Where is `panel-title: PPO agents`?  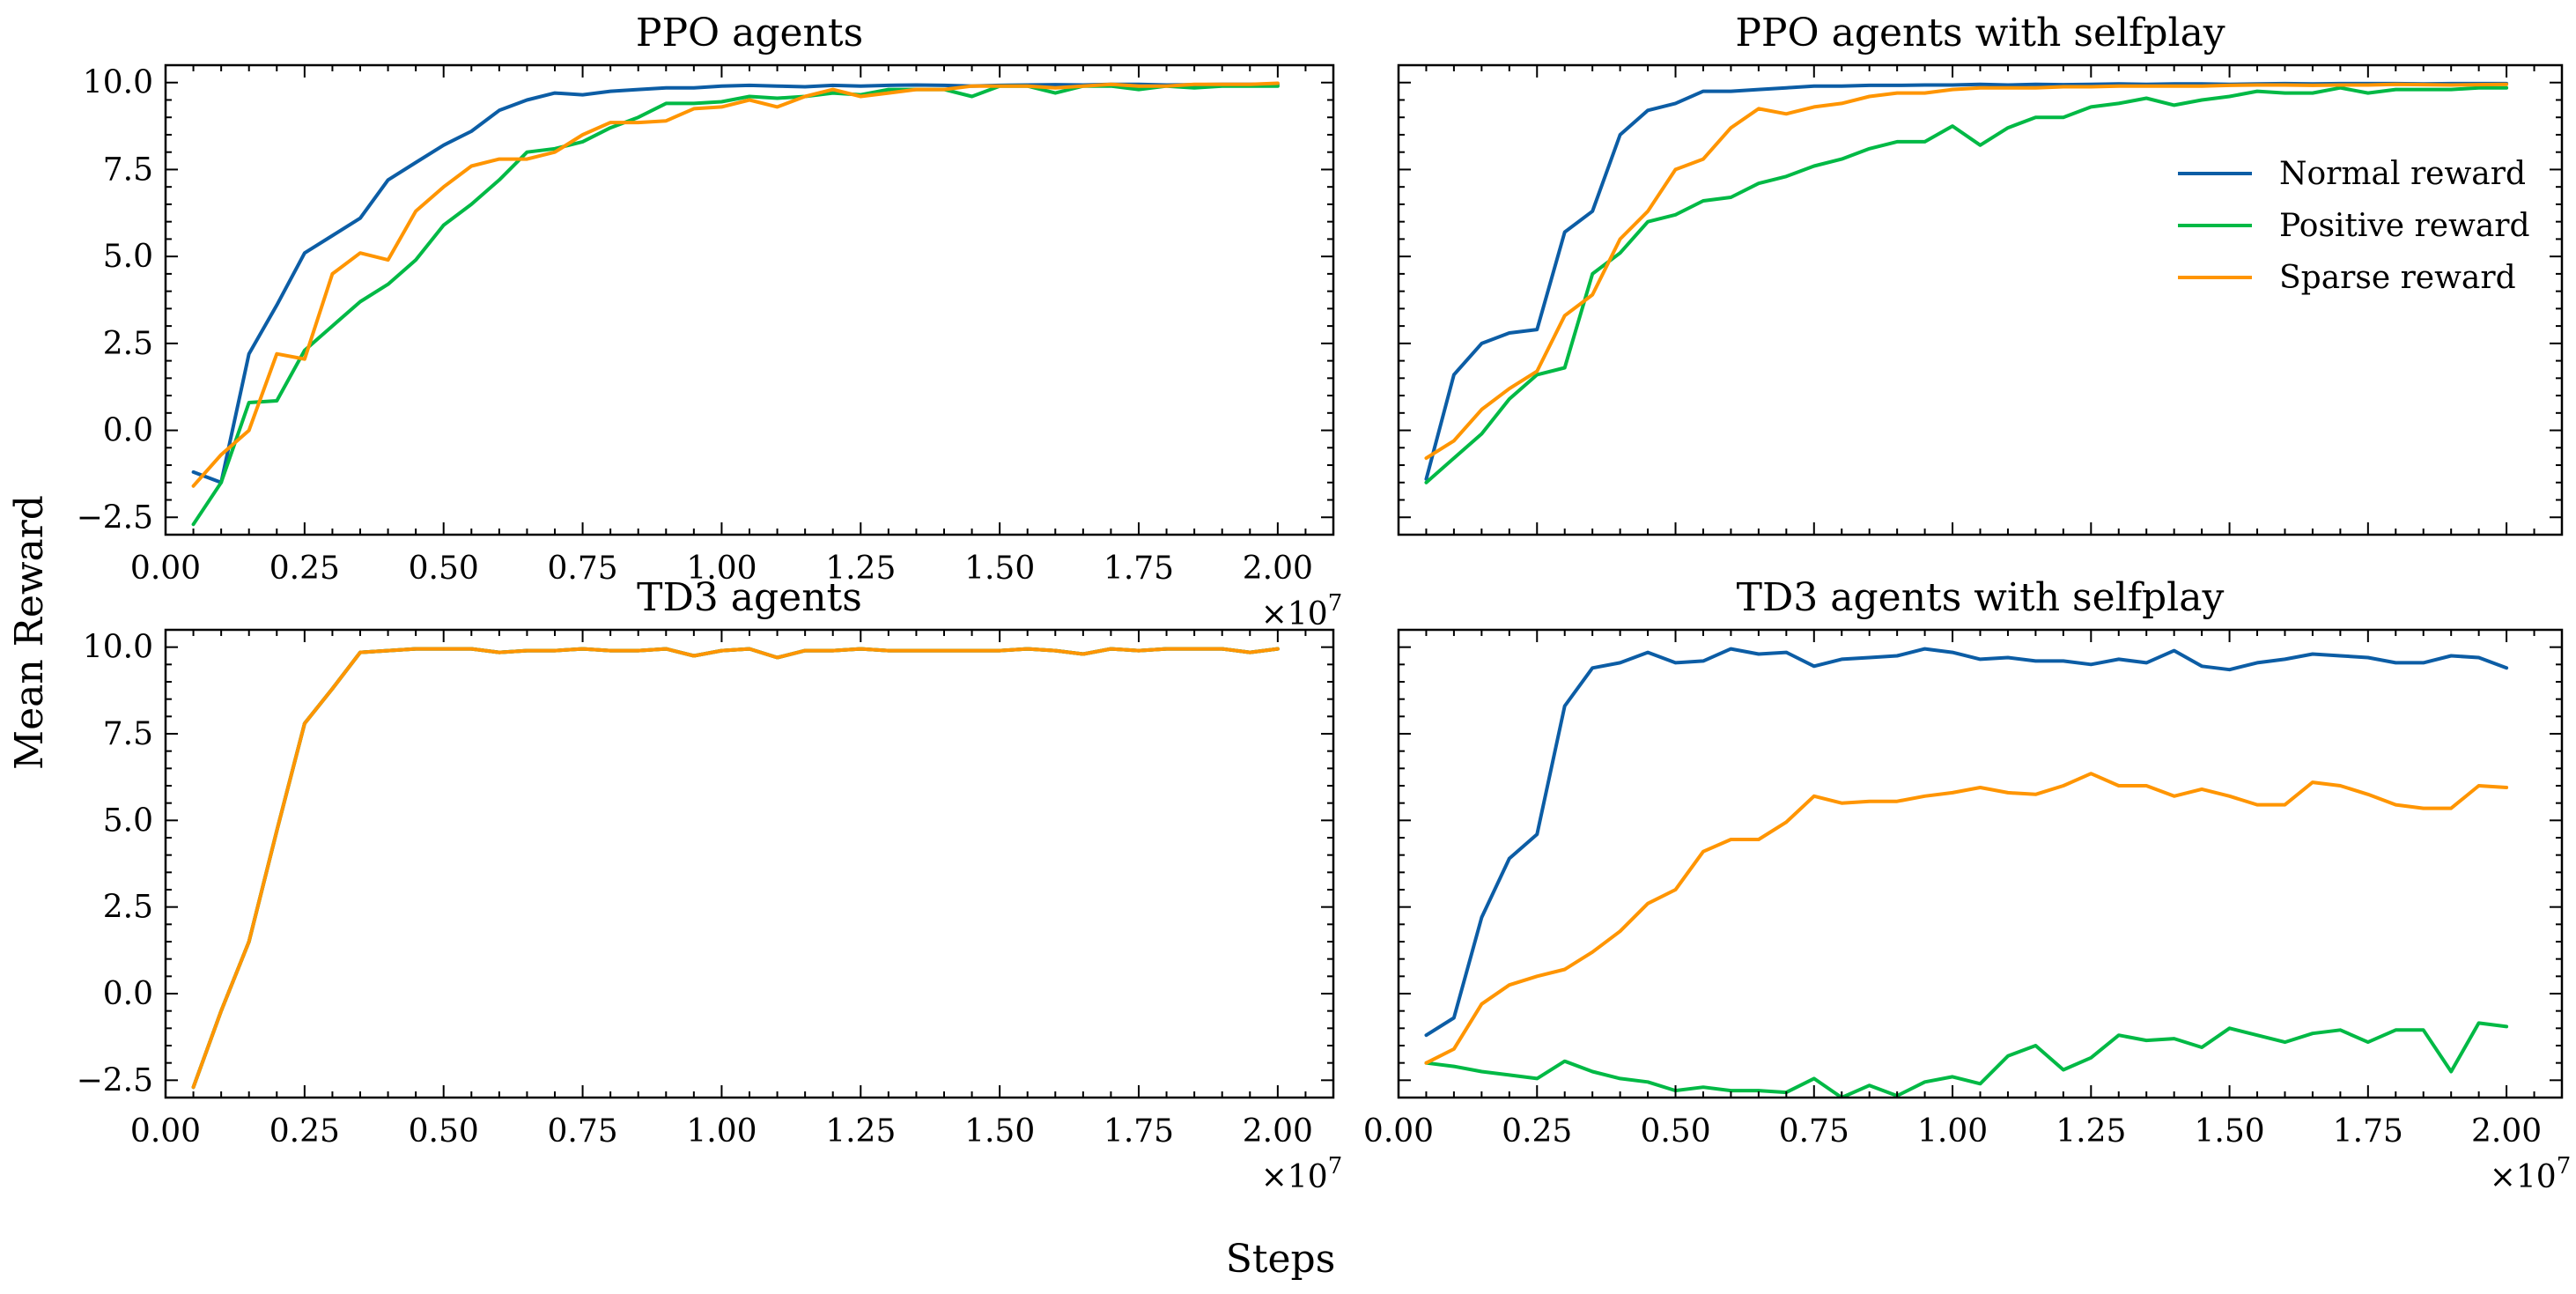
panel-title: PPO agents is located at coordinates (749, 33).